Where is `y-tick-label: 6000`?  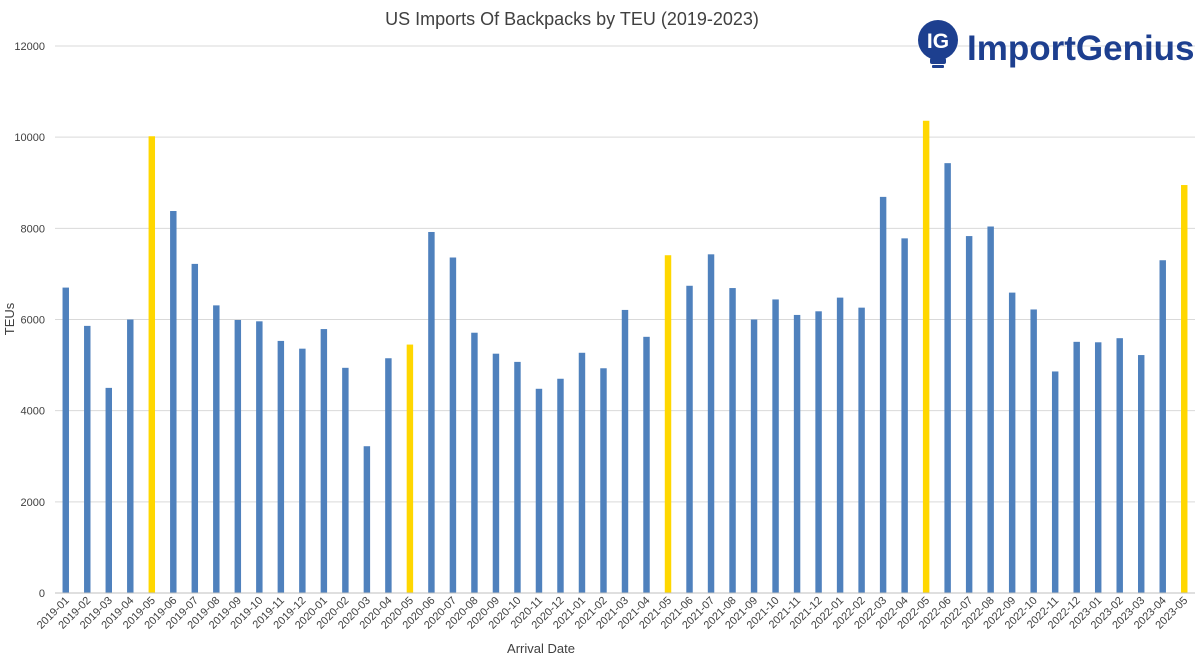 y-tick-label: 6000 is located at coordinates (33, 321).